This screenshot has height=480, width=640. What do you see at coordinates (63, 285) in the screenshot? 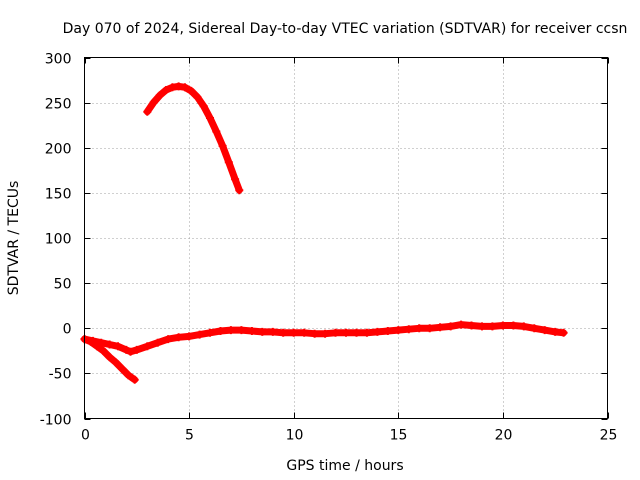
I see `y-tick-label: 50` at bounding box center [63, 285].